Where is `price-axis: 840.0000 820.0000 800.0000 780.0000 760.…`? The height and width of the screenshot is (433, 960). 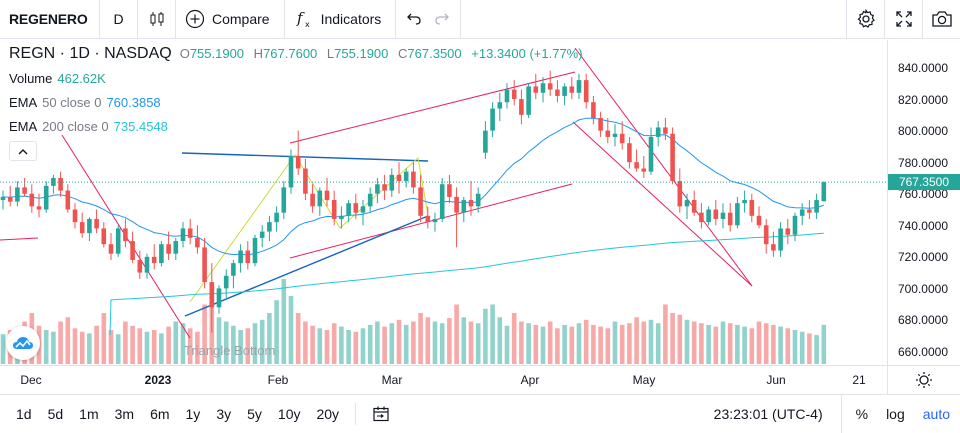
price-axis: 840.0000 820.0000 800.0000 780.0000 760.… is located at coordinates (923, 202).